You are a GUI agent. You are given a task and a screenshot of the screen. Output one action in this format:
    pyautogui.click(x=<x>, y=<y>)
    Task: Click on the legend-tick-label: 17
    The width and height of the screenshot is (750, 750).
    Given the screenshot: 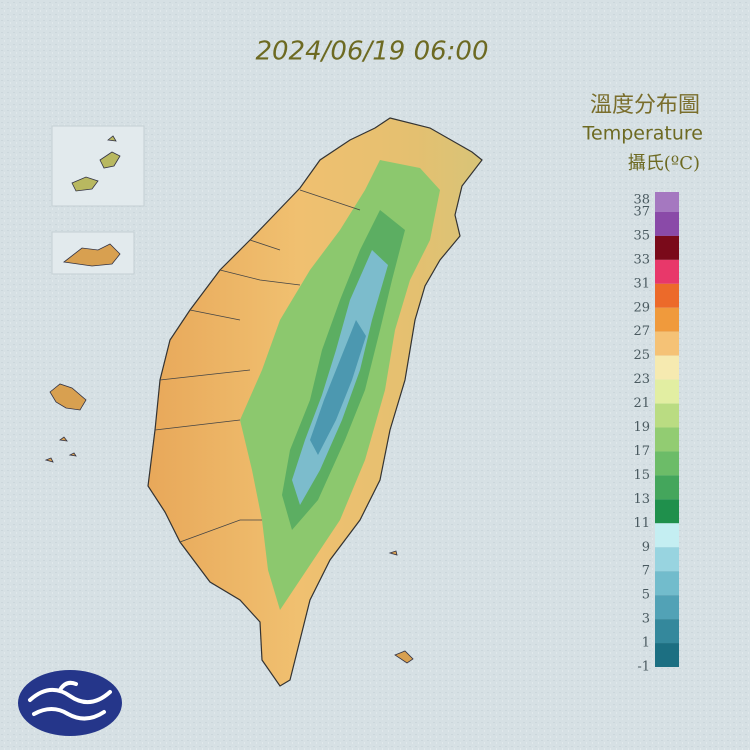 What is the action you would take?
    pyautogui.click(x=641, y=451)
    